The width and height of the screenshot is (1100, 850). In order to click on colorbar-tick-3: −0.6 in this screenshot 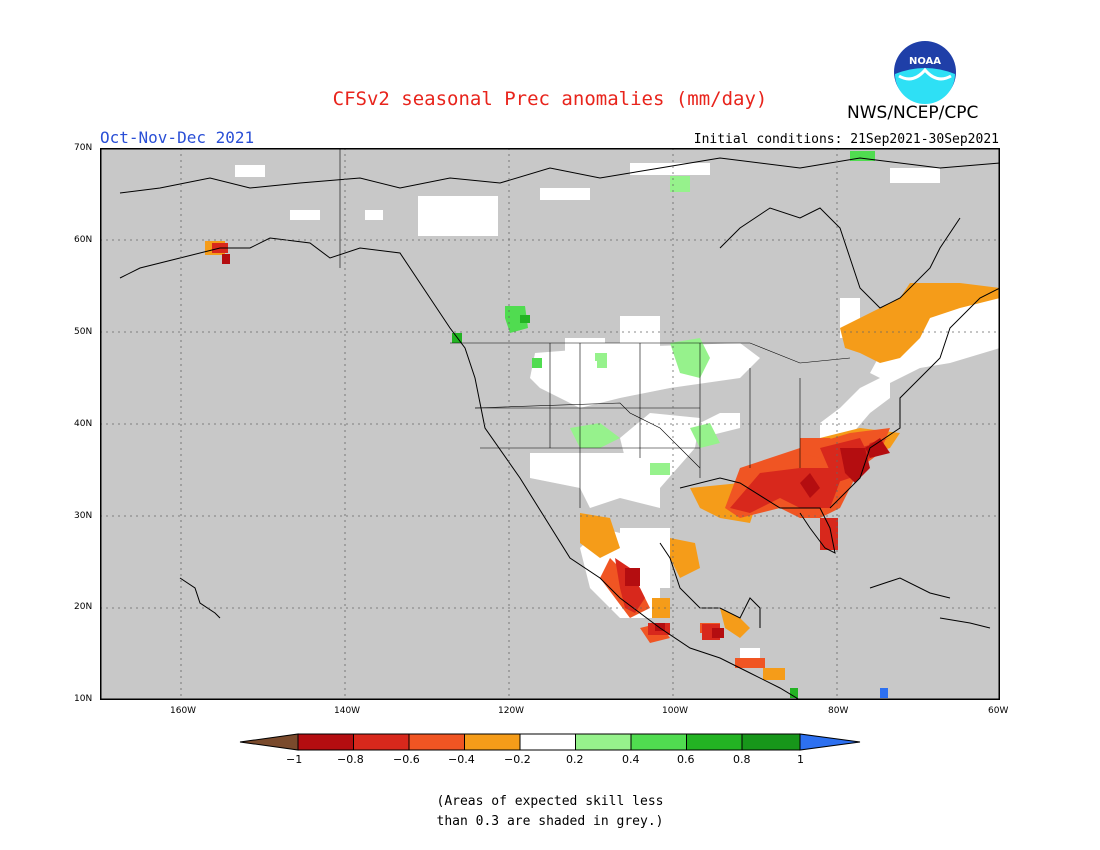, I will do `click(406, 759)`.